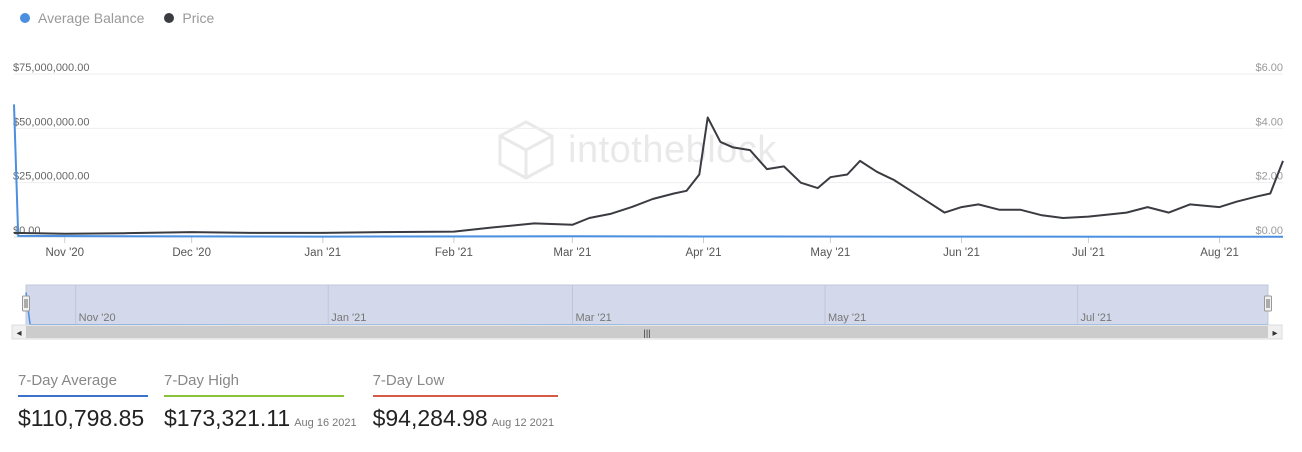 The width and height of the screenshot is (1302, 452). Describe the element at coordinates (51, 68) in the screenshot. I see `y-left-tick-label: $75,000,000.00` at that location.